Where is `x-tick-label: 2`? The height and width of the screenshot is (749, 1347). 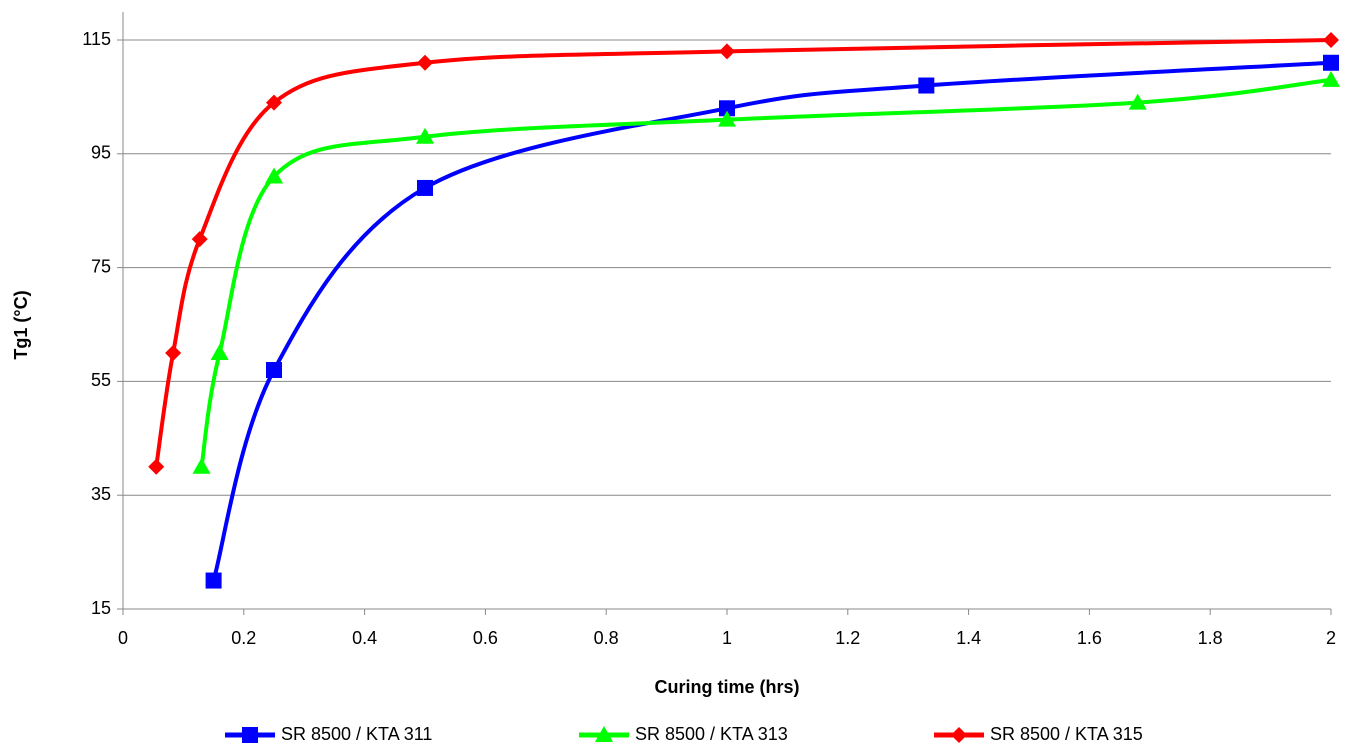
x-tick-label: 2 is located at coordinates (1331, 638).